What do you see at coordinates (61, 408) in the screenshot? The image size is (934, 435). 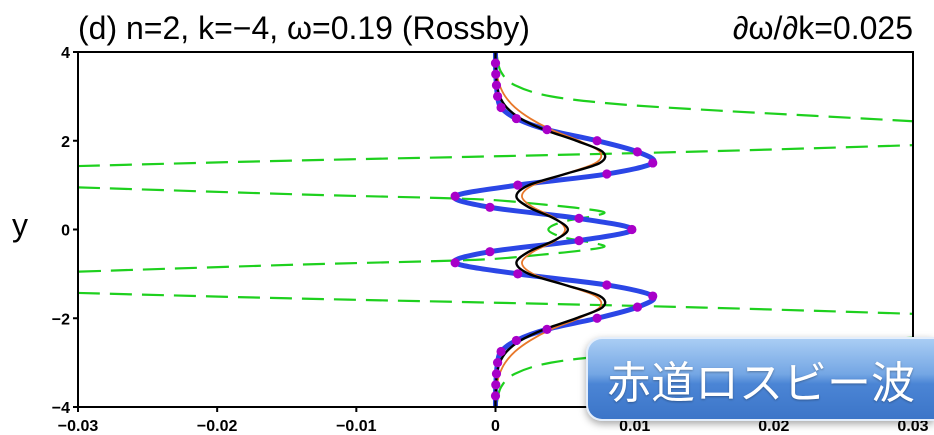 I see `y-tick-label: −4` at bounding box center [61, 408].